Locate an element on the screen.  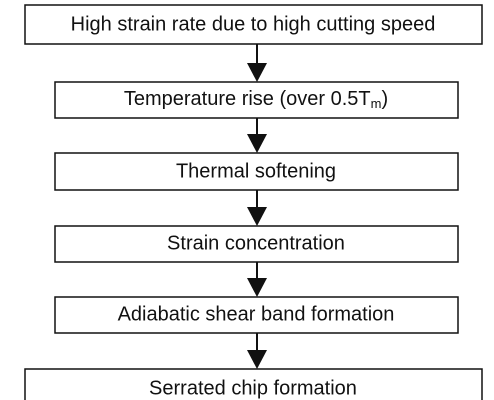
step-label: Strain concentration is located at coordinates (256, 243).